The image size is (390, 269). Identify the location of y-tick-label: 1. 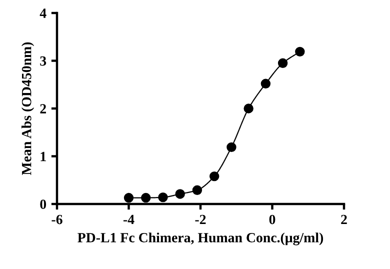
(43, 157).